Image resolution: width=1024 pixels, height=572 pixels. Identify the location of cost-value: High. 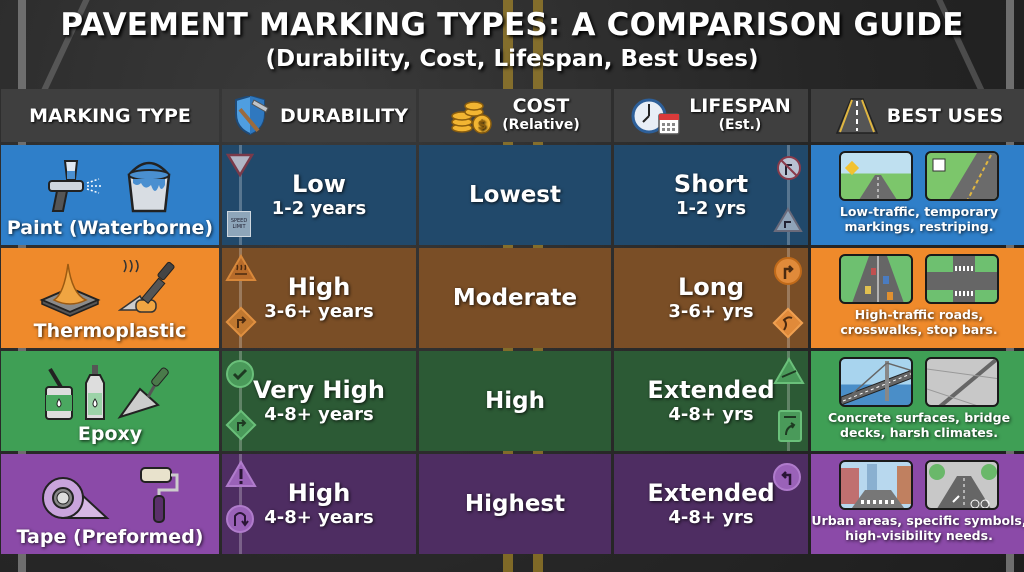
(515, 401).